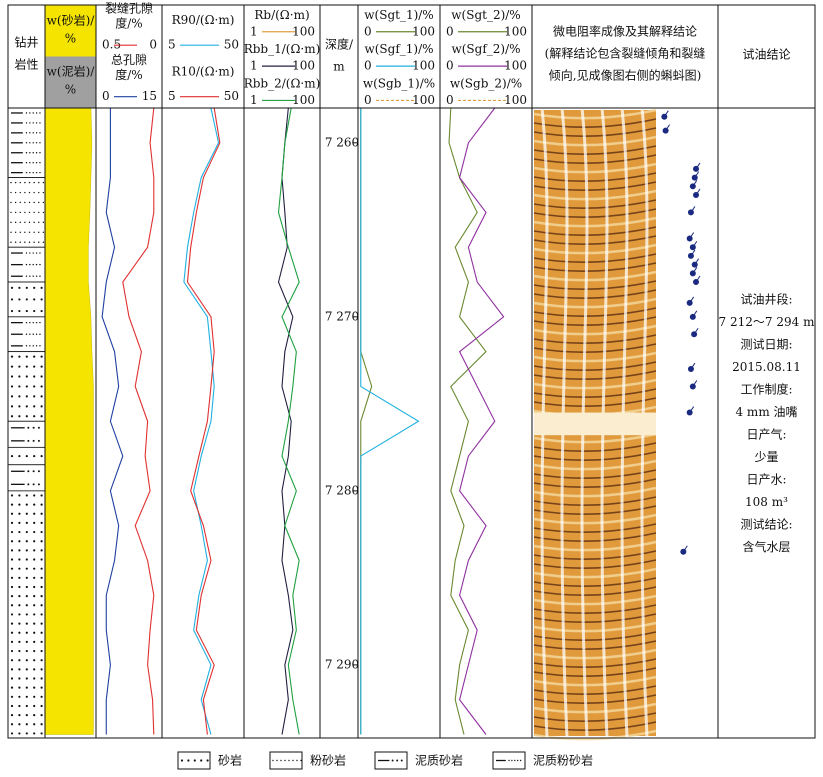 This screenshot has width=823, height=777. What do you see at coordinates (339, 67) in the screenshot?
I see `depth-header: m` at bounding box center [339, 67].